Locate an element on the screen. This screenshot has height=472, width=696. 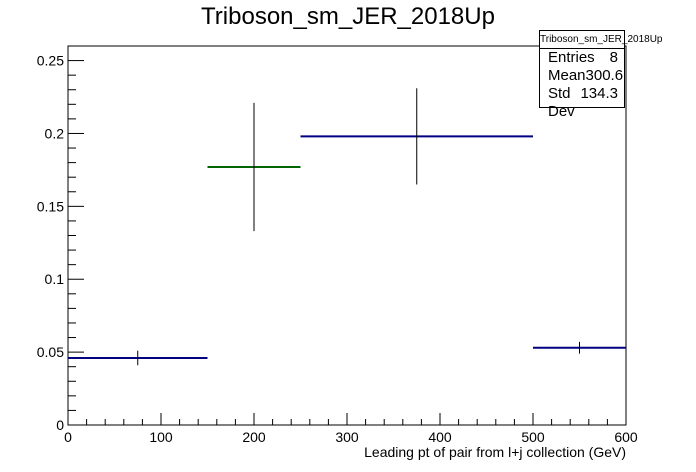
chart-title: Triboson_sm_JER_2018Up is located at coordinates (348, 16).